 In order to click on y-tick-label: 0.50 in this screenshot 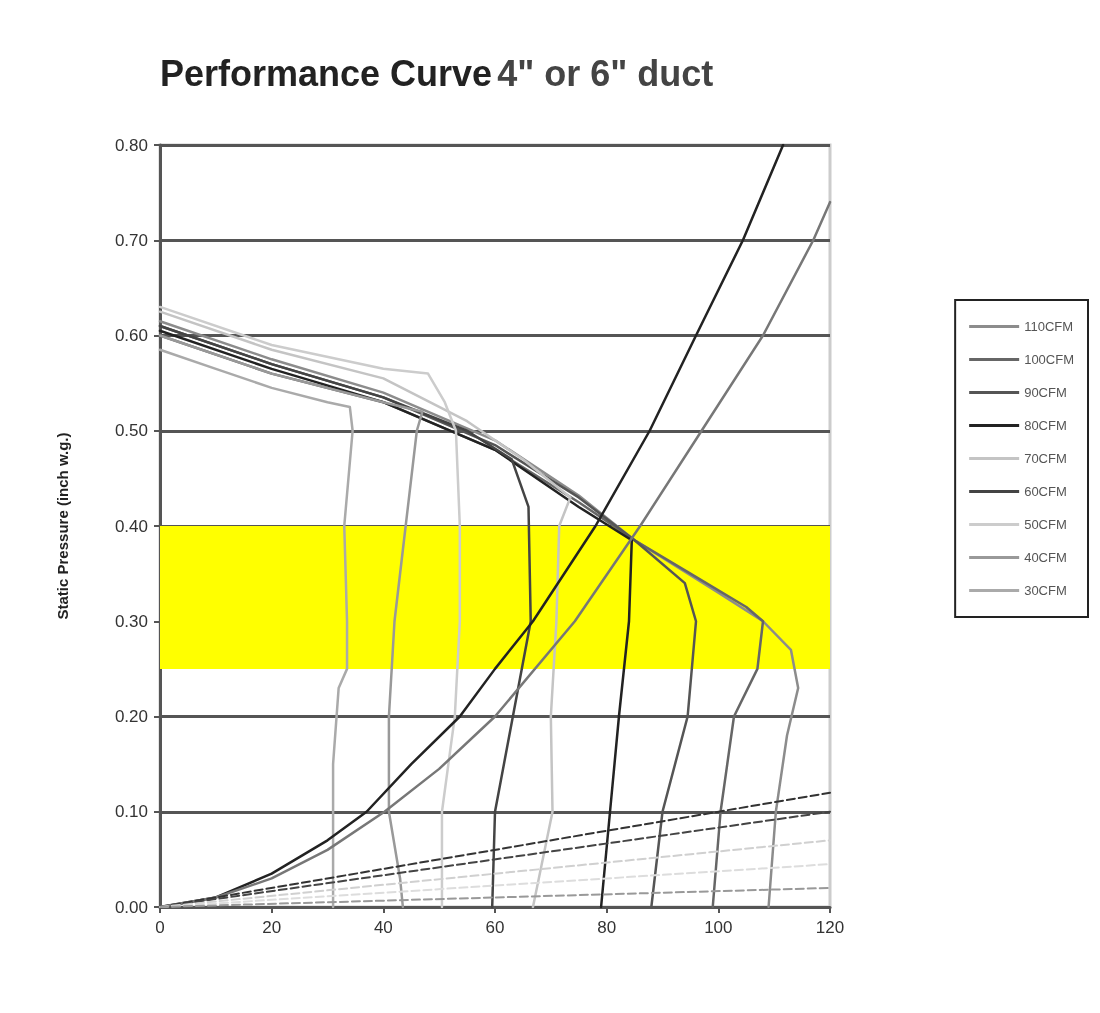, I will do `click(131, 431)`.